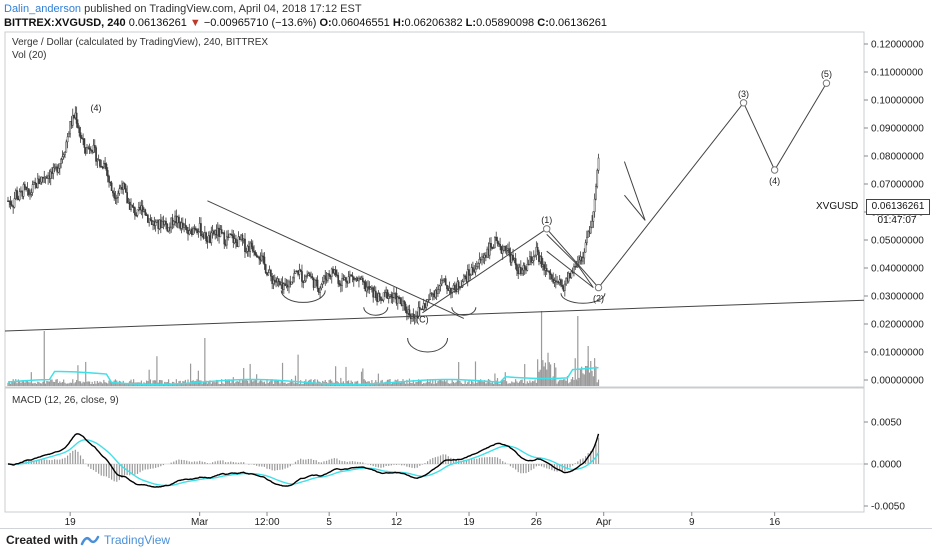 The width and height of the screenshot is (932, 551). I want to click on bar-countdown: 01:47:07, so click(897, 220).